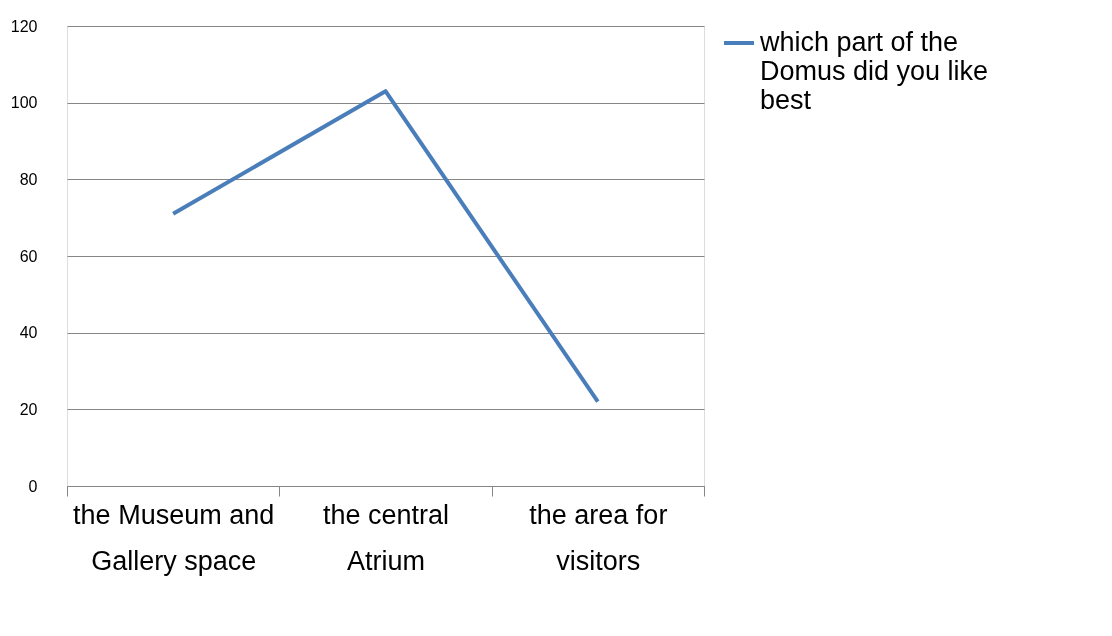  Describe the element at coordinates (28, 333) in the screenshot. I see `y-tick-label: 40` at that location.